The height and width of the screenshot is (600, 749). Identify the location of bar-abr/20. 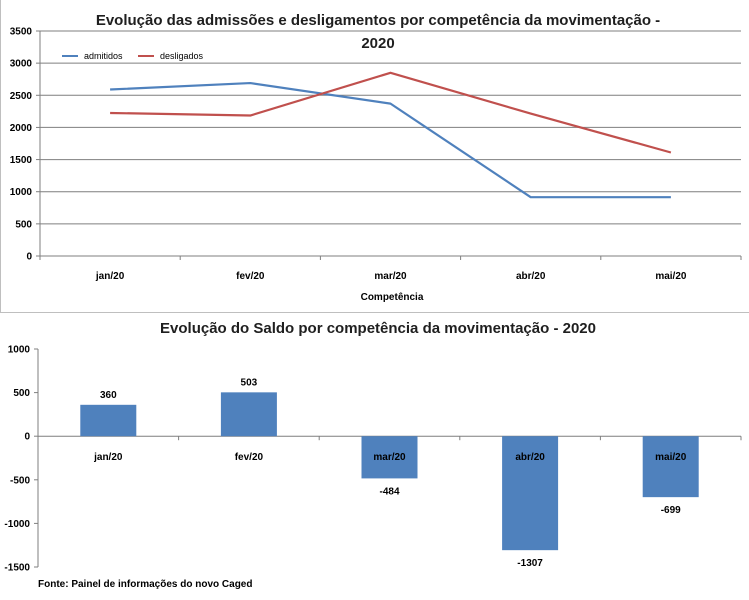
(530, 493).